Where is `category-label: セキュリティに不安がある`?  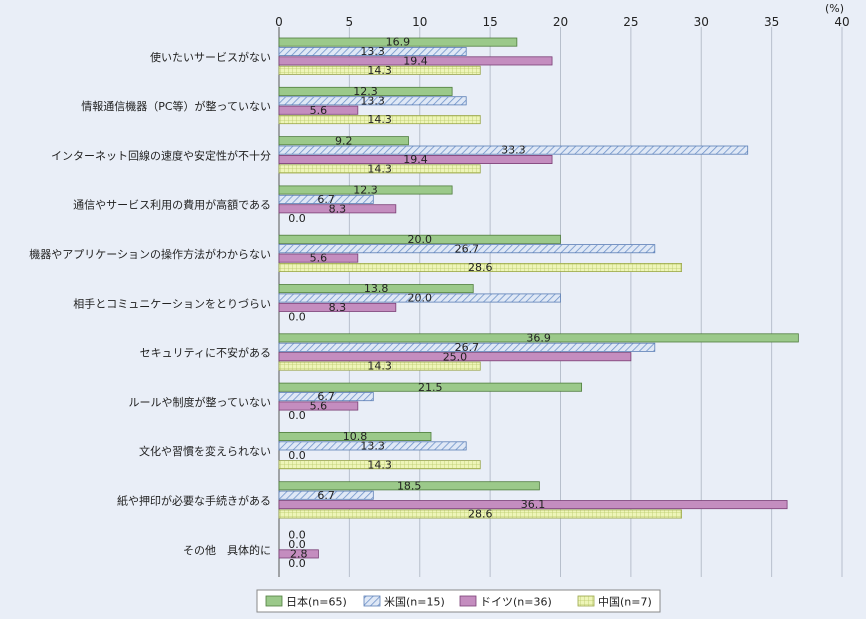
category-label: セキュリティに不安がある is located at coordinates (205, 353).